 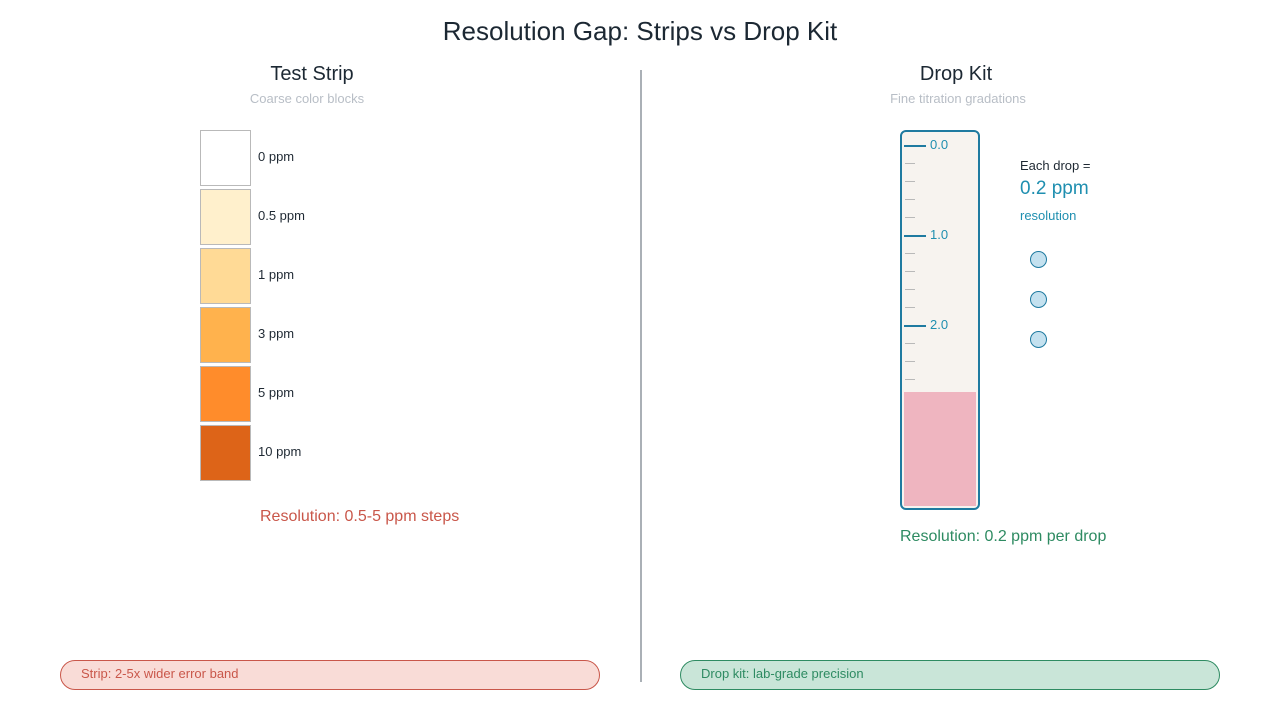 What do you see at coordinates (939, 144) in the screenshot?
I see `tube-scale-label-0: 0.0` at bounding box center [939, 144].